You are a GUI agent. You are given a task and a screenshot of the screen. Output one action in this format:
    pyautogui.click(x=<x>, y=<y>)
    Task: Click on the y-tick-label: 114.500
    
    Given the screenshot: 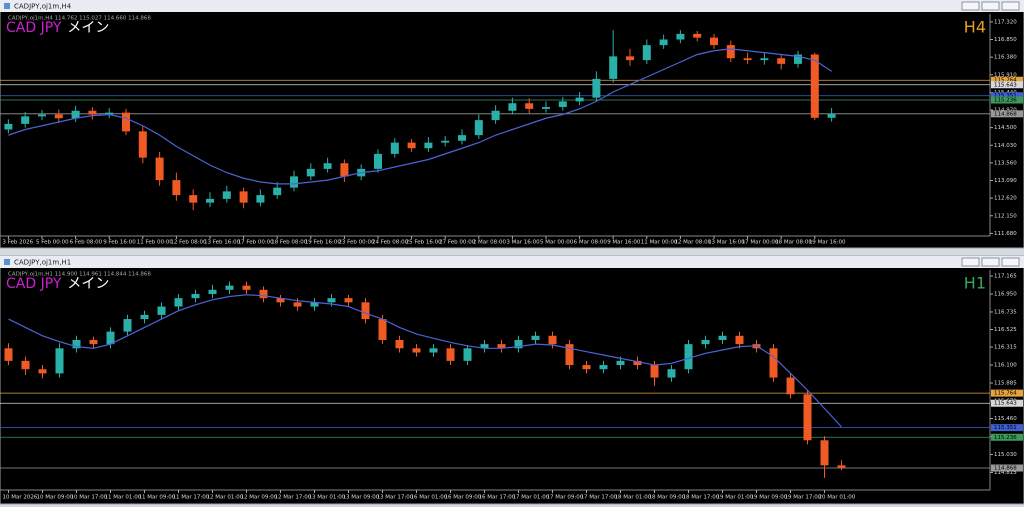 What is the action you would take?
    pyautogui.click(x=1005, y=128)
    